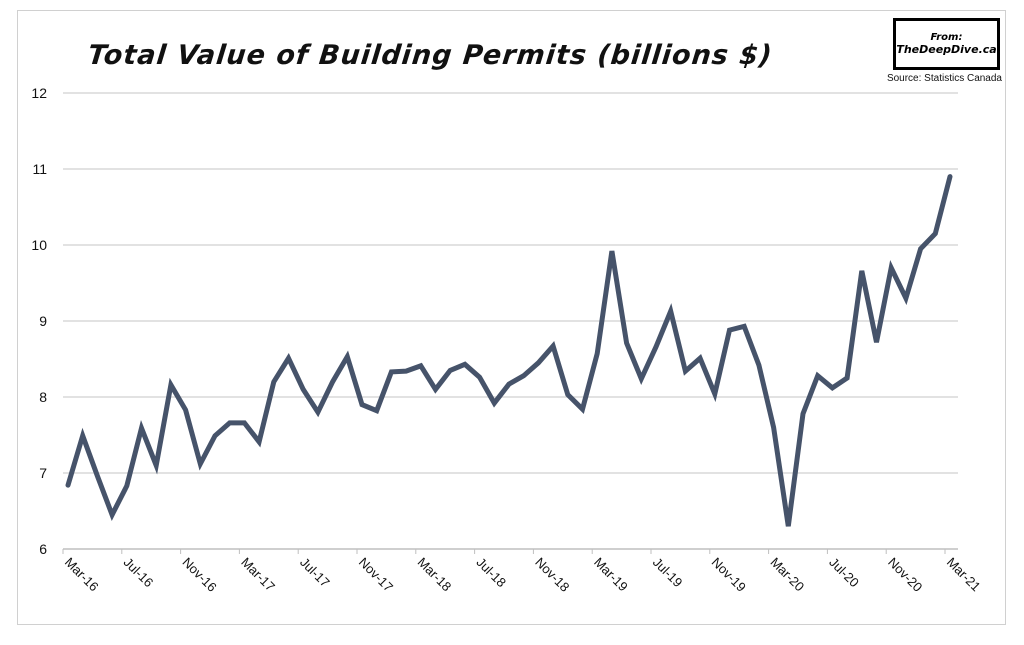  I want to click on y-tick-label: 9, so click(43, 321).